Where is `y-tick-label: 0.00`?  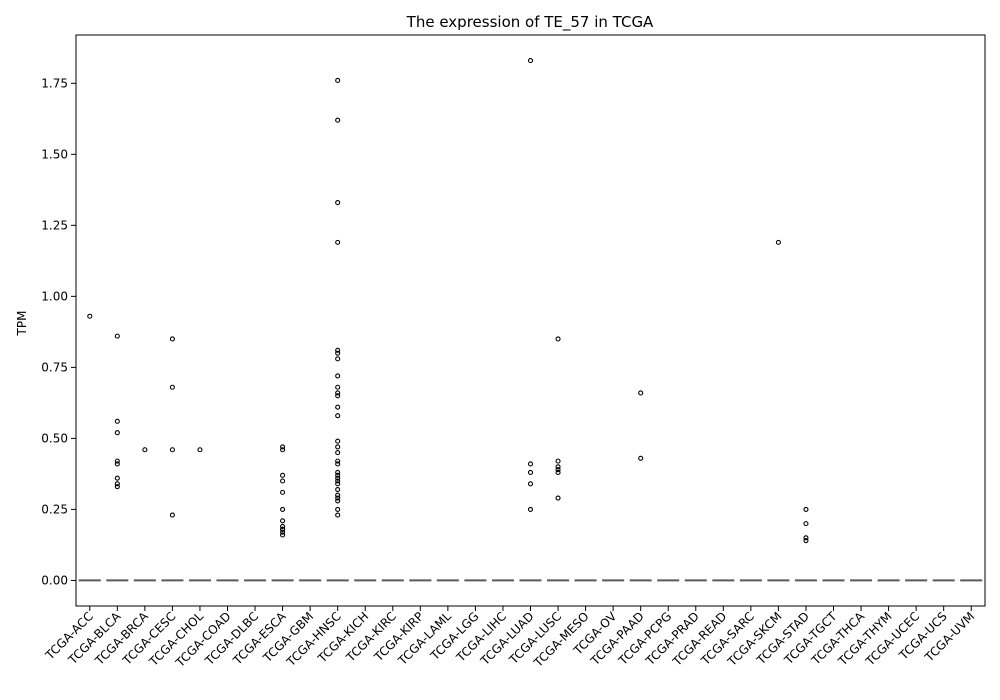 y-tick-label: 0.00 is located at coordinates (54, 580).